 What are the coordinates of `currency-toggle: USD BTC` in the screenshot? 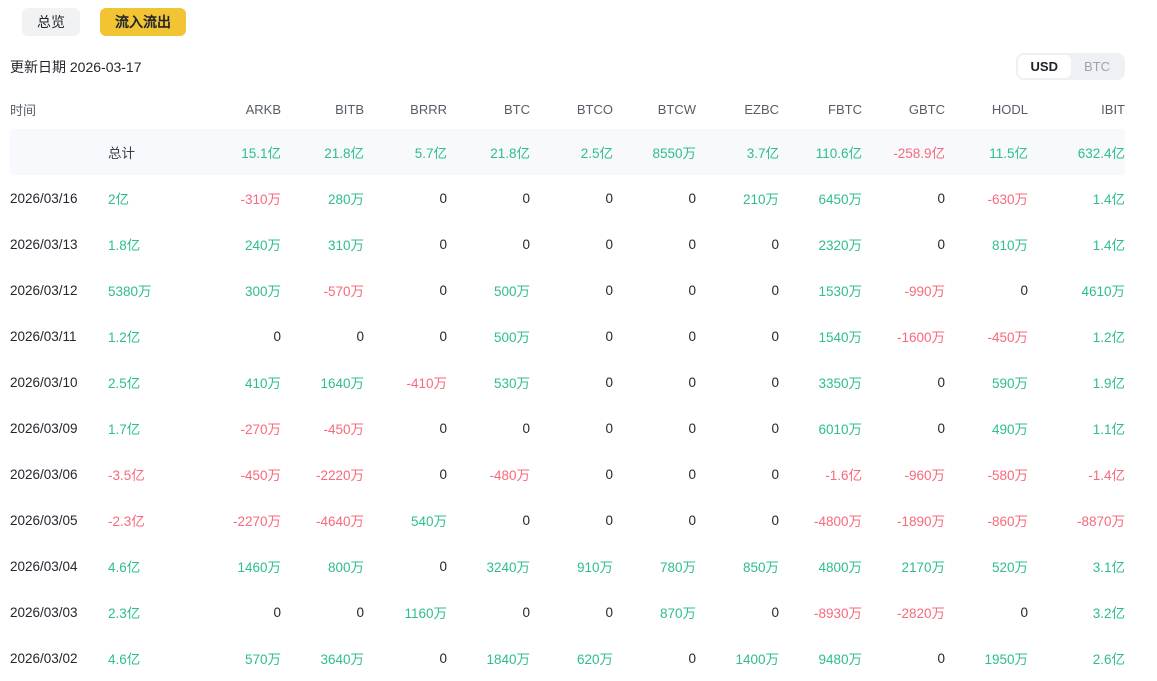 It's located at (1070, 66).